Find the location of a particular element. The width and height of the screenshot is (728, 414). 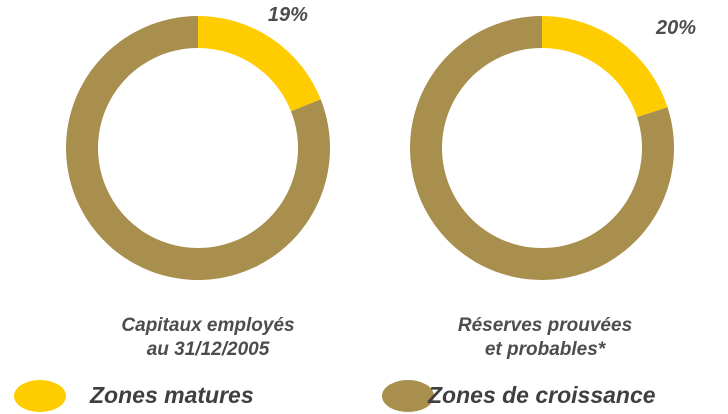

chart-title: Réserves prouvées is located at coordinates (545, 325).